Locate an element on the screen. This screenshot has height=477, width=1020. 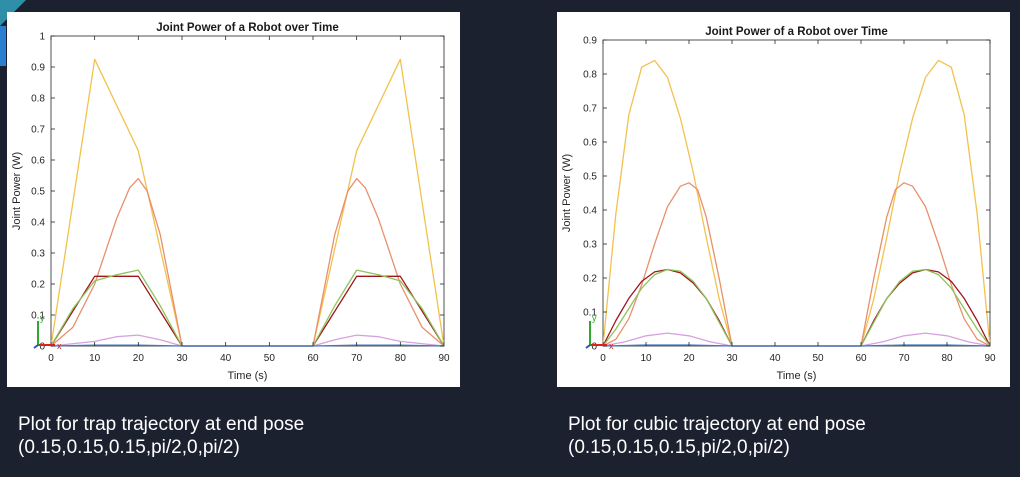
caption-trap-line1: Plot for trap trajectory at end pose is located at coordinates (161, 424).